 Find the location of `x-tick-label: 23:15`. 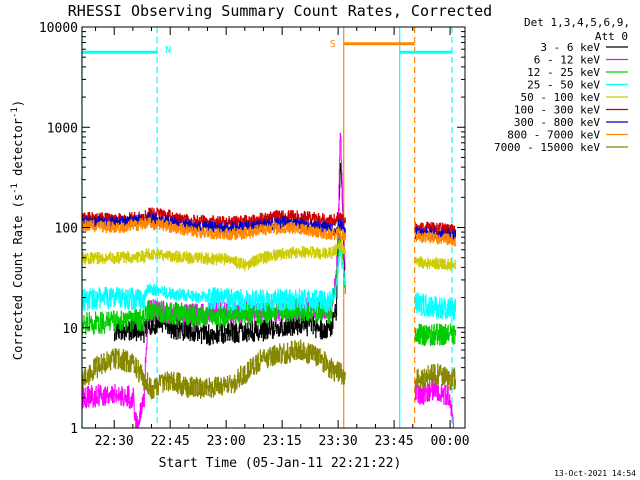

x-tick-label: 23:15 is located at coordinates (282, 441).